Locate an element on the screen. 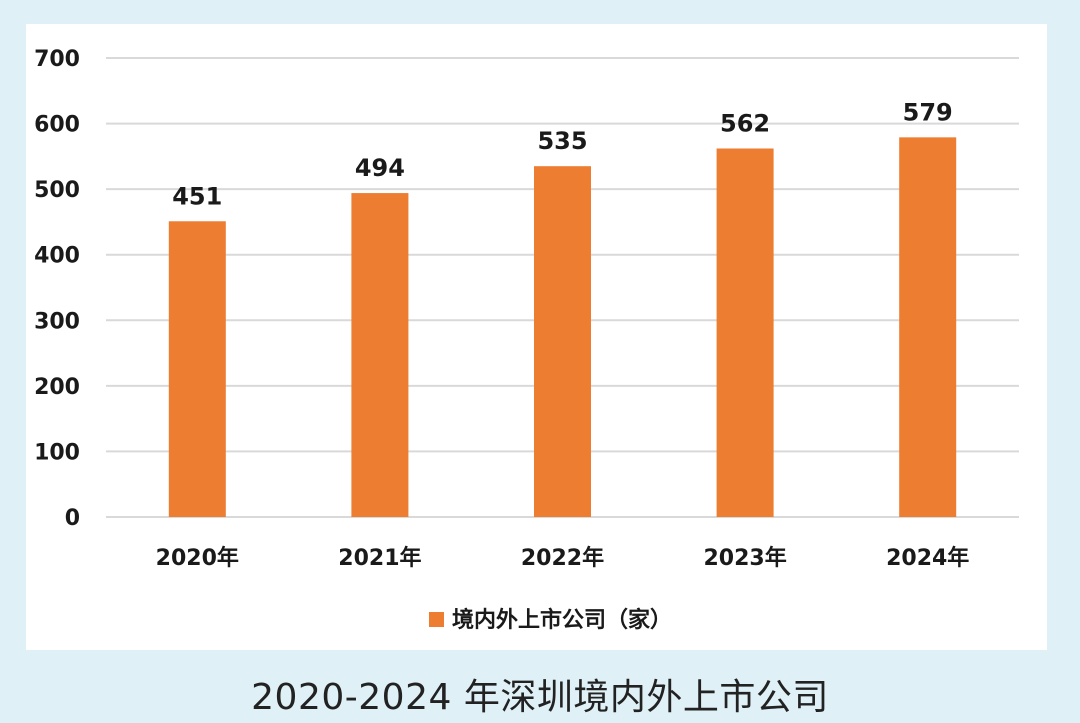 This screenshot has height=723, width=1080. x-tick-label: 2023年 is located at coordinates (744, 558).